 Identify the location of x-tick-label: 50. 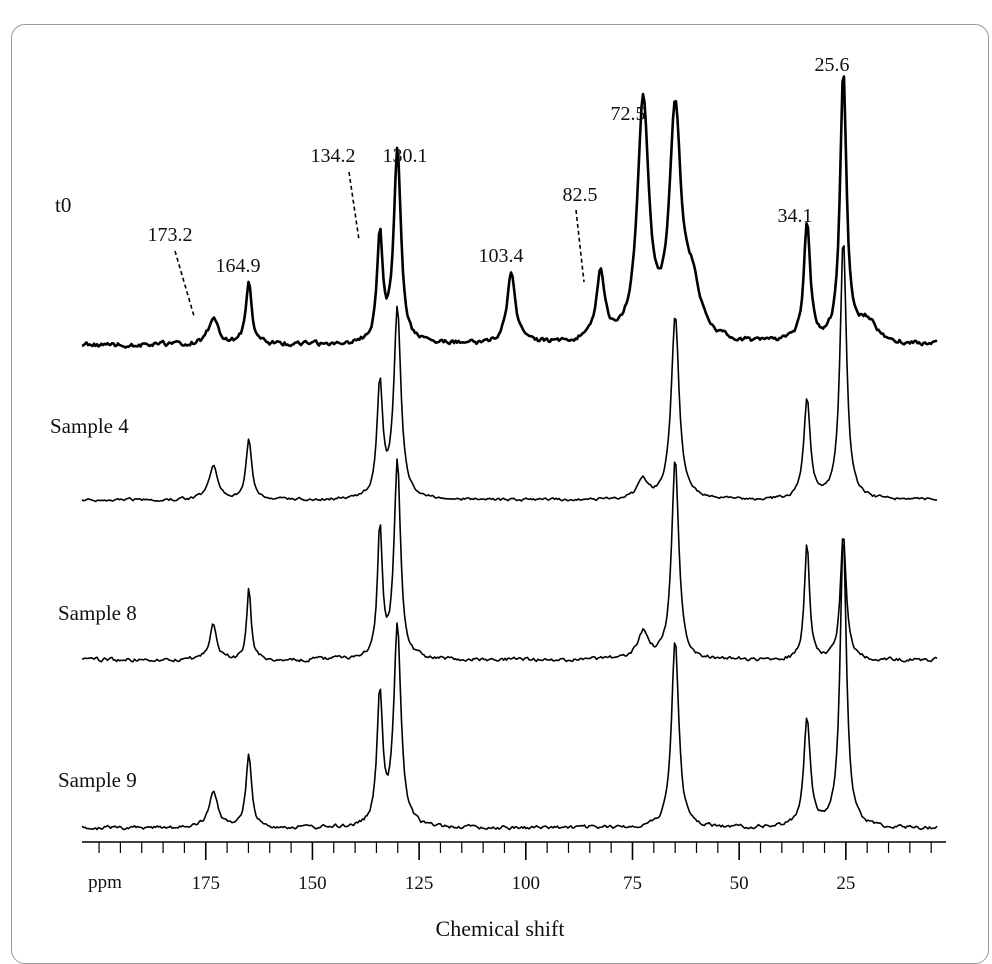
(739, 883).